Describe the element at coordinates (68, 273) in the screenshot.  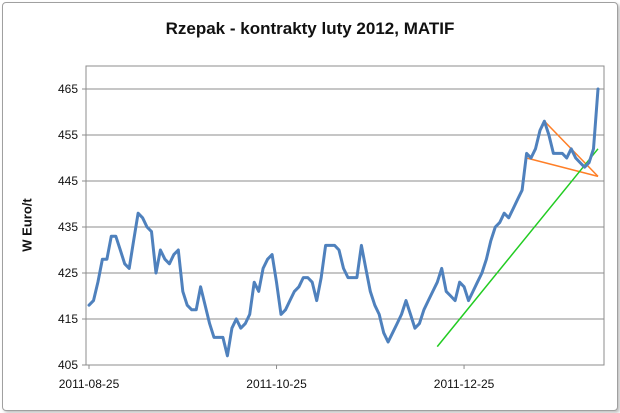
I see `y-tick-label: 425` at that location.